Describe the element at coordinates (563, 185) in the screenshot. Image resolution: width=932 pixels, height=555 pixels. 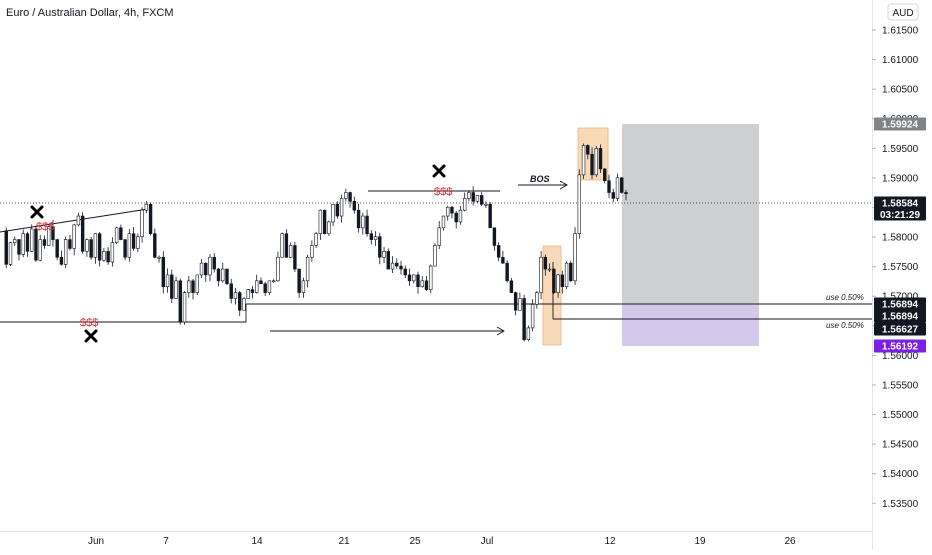
I see `bos-arrow-head` at that location.